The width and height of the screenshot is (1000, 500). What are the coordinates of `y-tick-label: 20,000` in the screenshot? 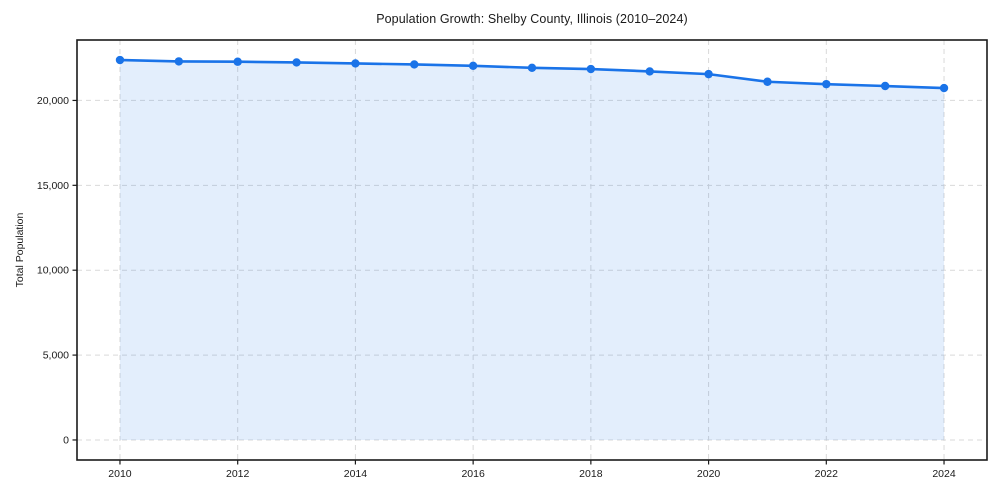 It's located at (53, 101).